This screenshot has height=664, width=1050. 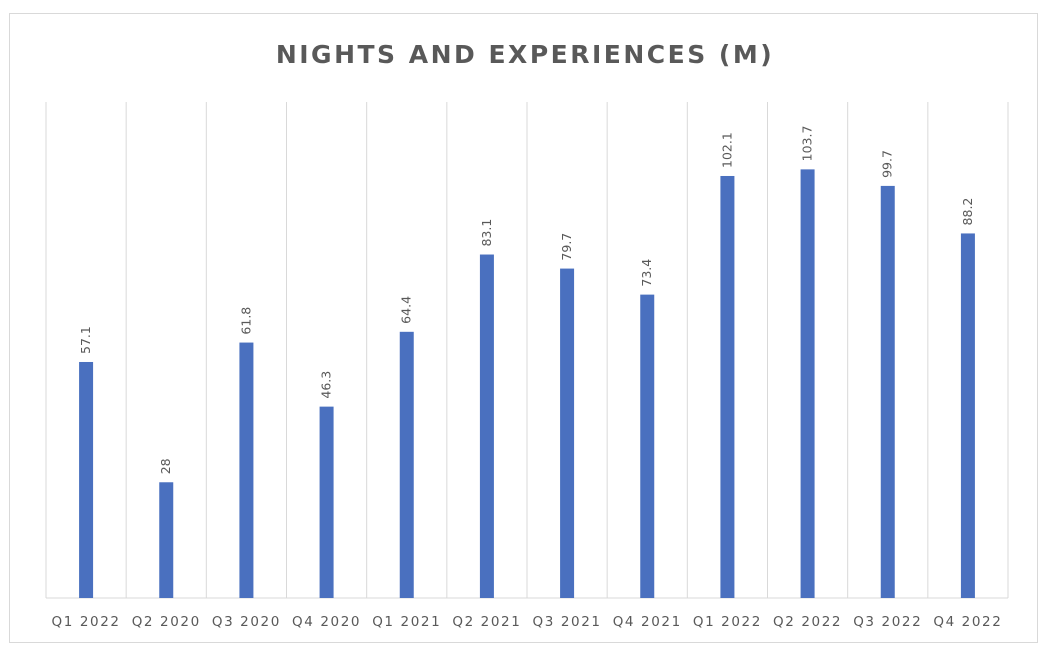 What do you see at coordinates (326, 385) in the screenshot?
I see `data-label: 46.3` at bounding box center [326, 385].